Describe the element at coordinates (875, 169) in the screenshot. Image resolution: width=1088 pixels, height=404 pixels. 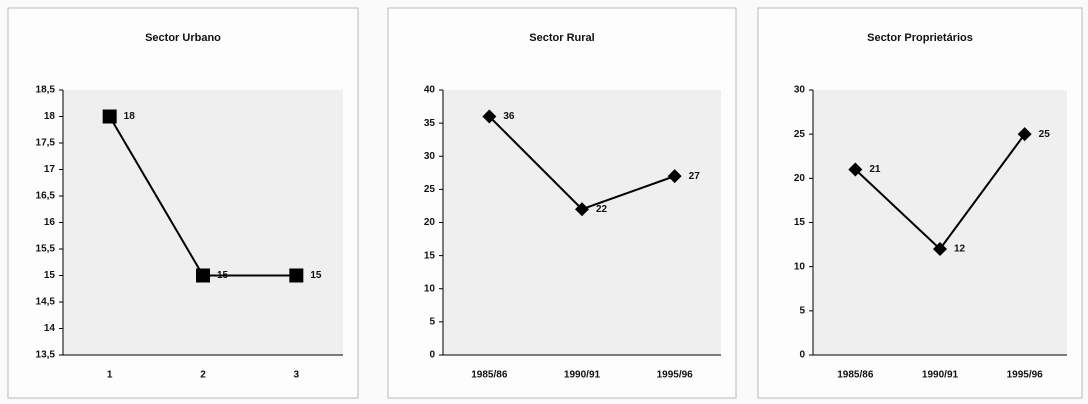
I see `data-label: 21` at that location.